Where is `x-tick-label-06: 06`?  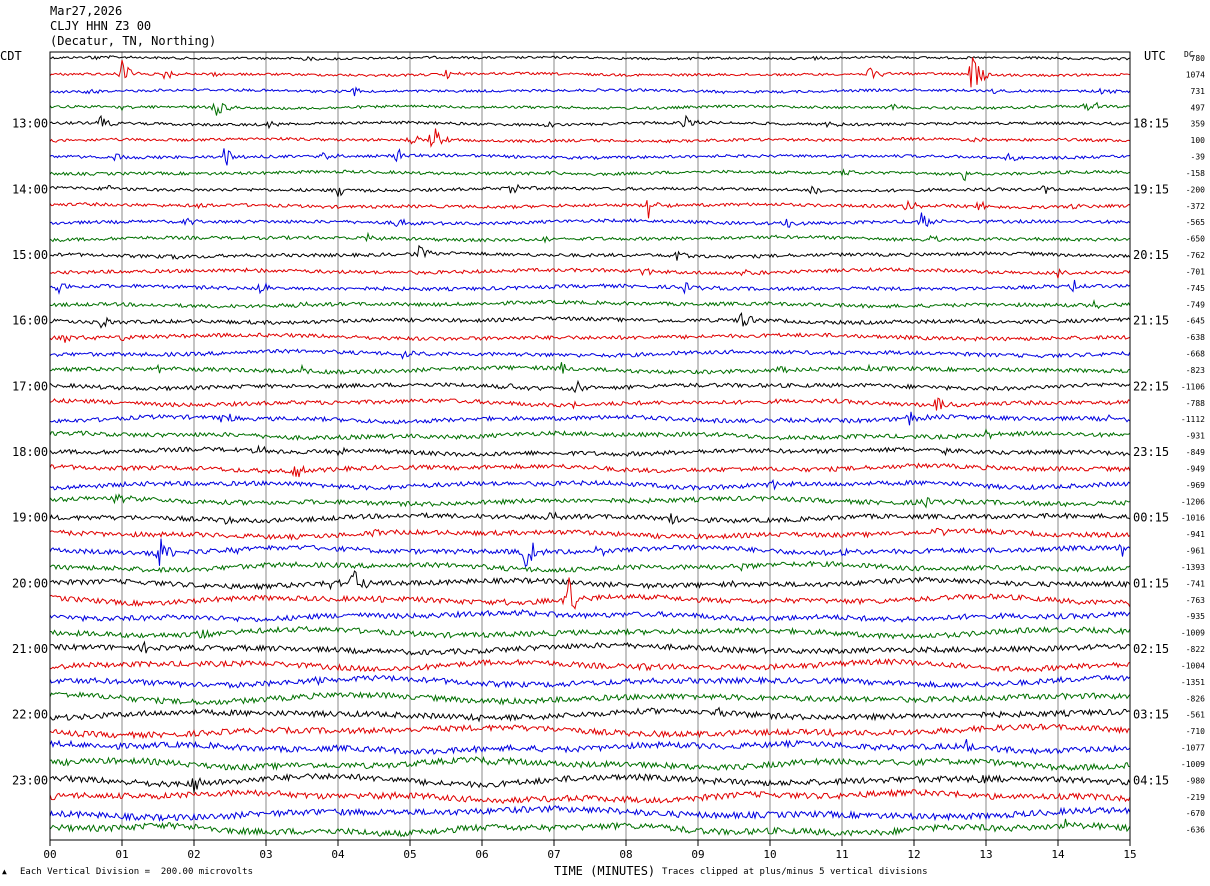
x-tick-label-06: 06 is located at coordinates (481, 854).